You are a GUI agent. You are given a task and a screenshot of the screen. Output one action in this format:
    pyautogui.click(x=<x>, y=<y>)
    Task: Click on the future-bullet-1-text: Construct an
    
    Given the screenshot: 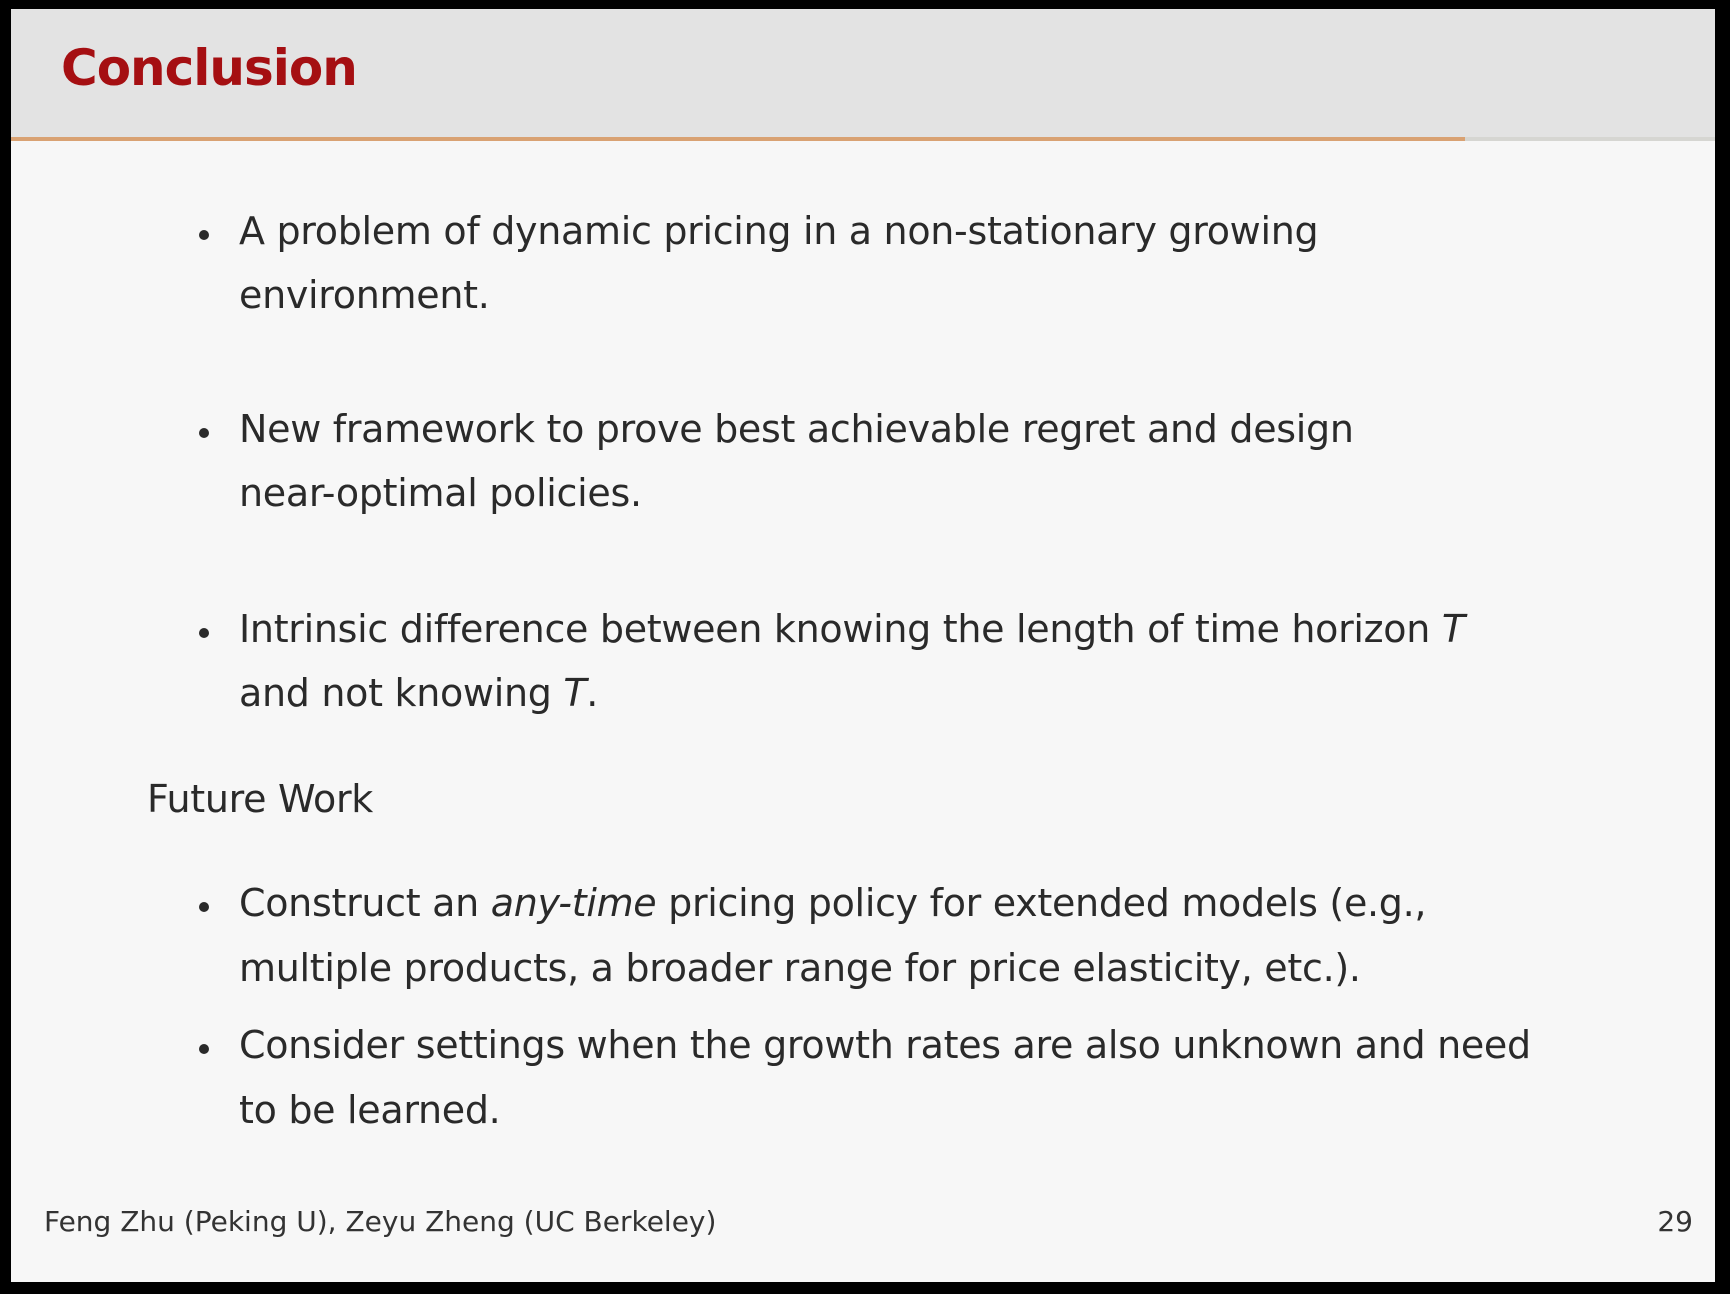 What is the action you would take?
    pyautogui.click(x=365, y=903)
    